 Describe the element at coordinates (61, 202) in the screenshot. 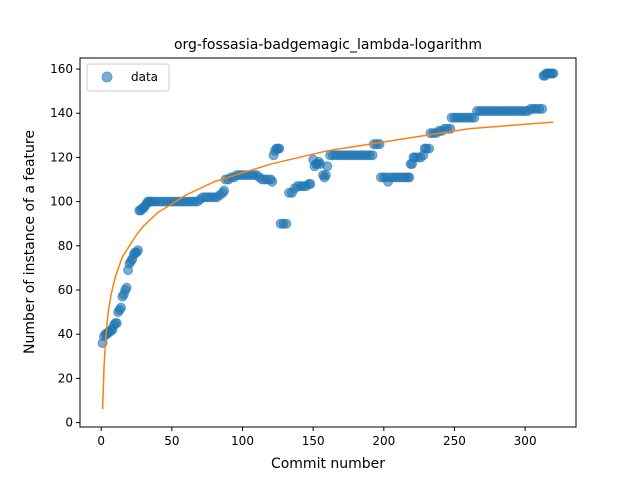

I see `y-tick-label: 100` at that location.